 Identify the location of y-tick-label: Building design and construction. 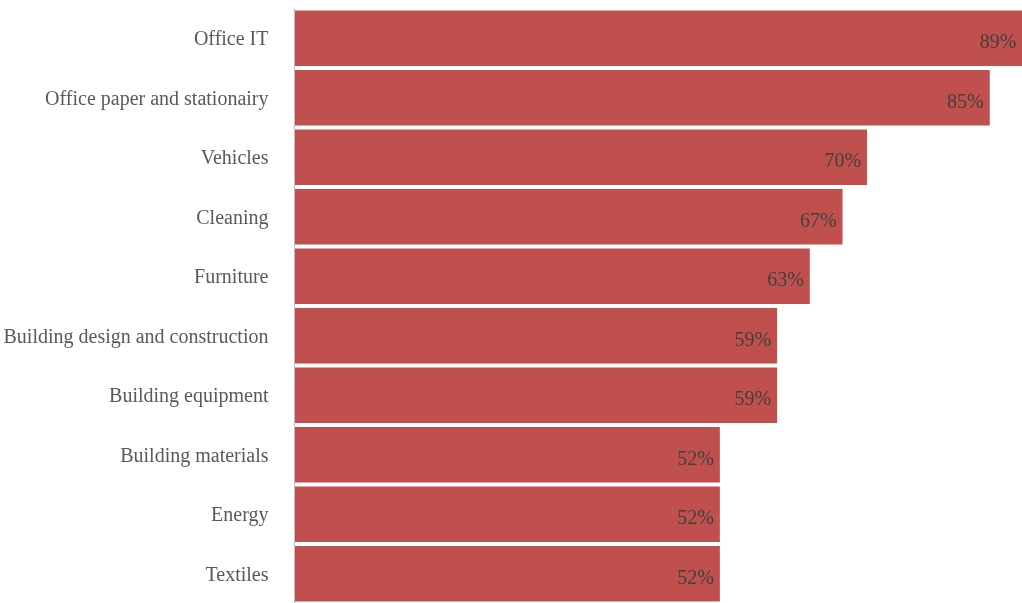
(136, 336).